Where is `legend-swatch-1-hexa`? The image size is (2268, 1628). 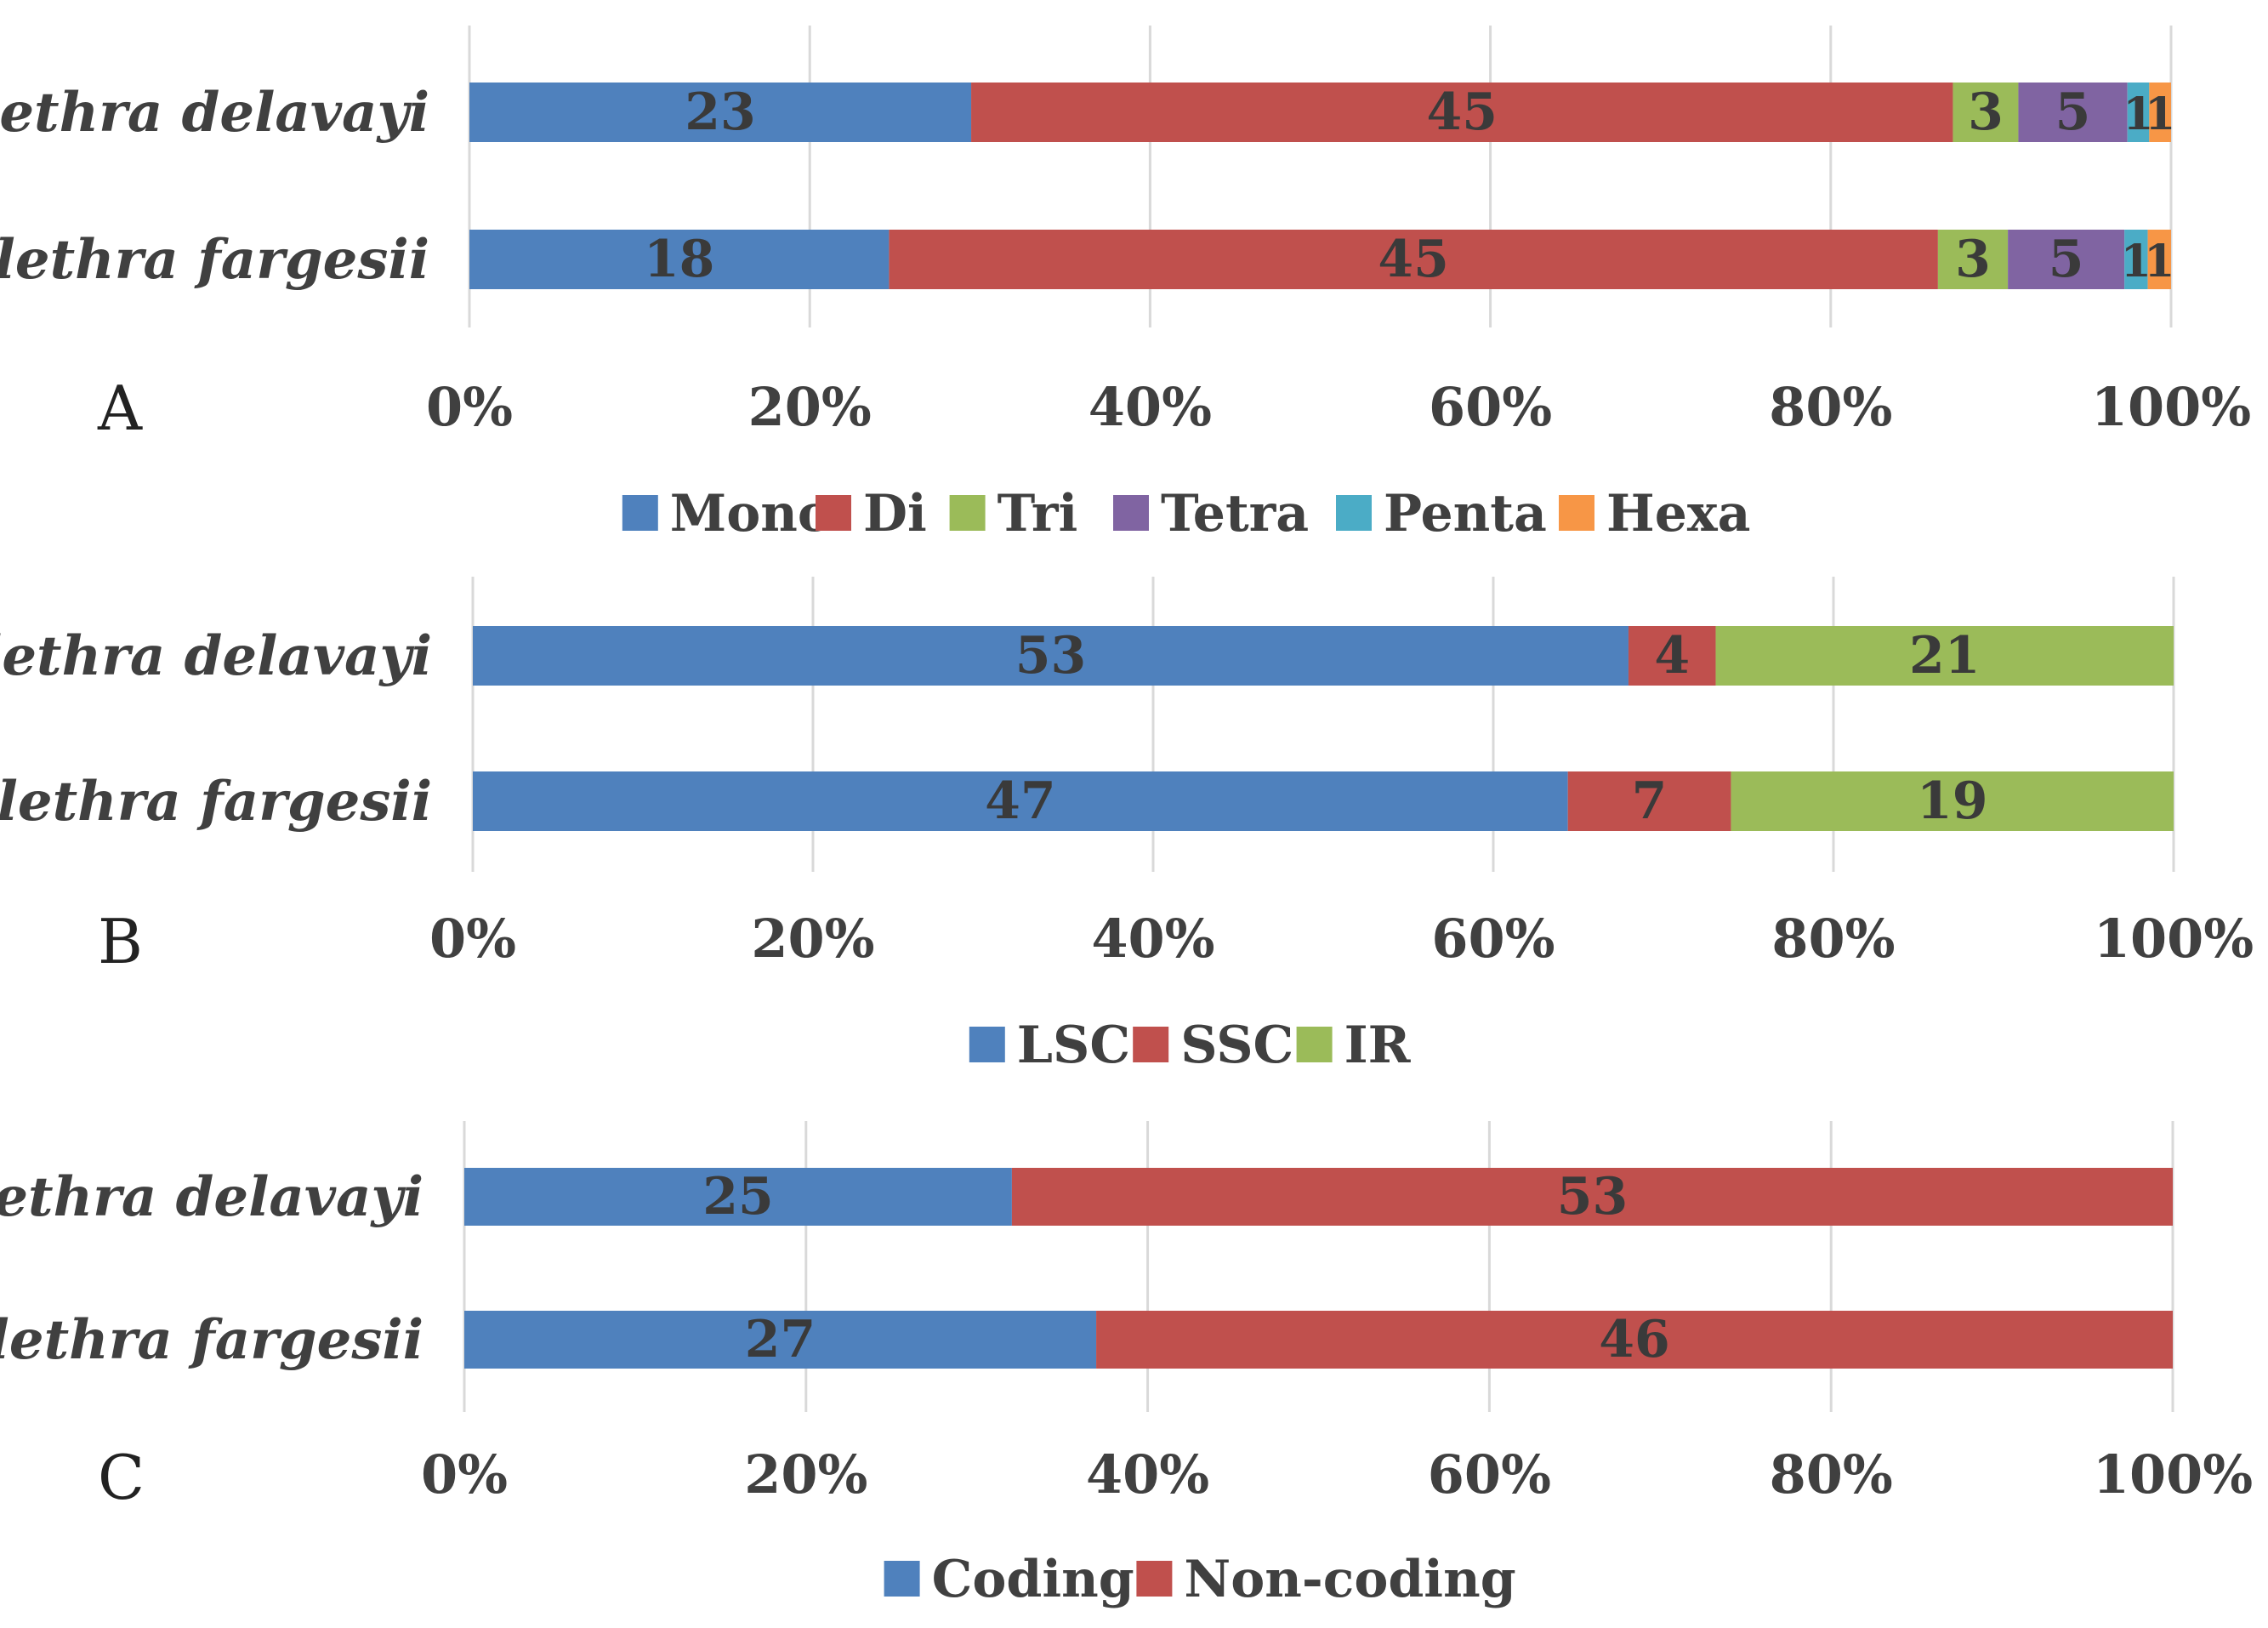 legend-swatch-1-hexa is located at coordinates (1576, 513).